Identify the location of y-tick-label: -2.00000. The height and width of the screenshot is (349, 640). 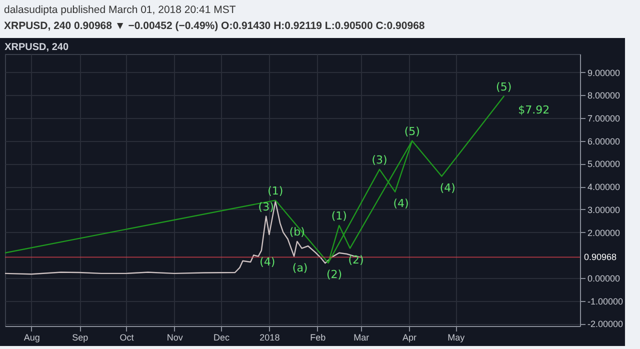
(606, 324).